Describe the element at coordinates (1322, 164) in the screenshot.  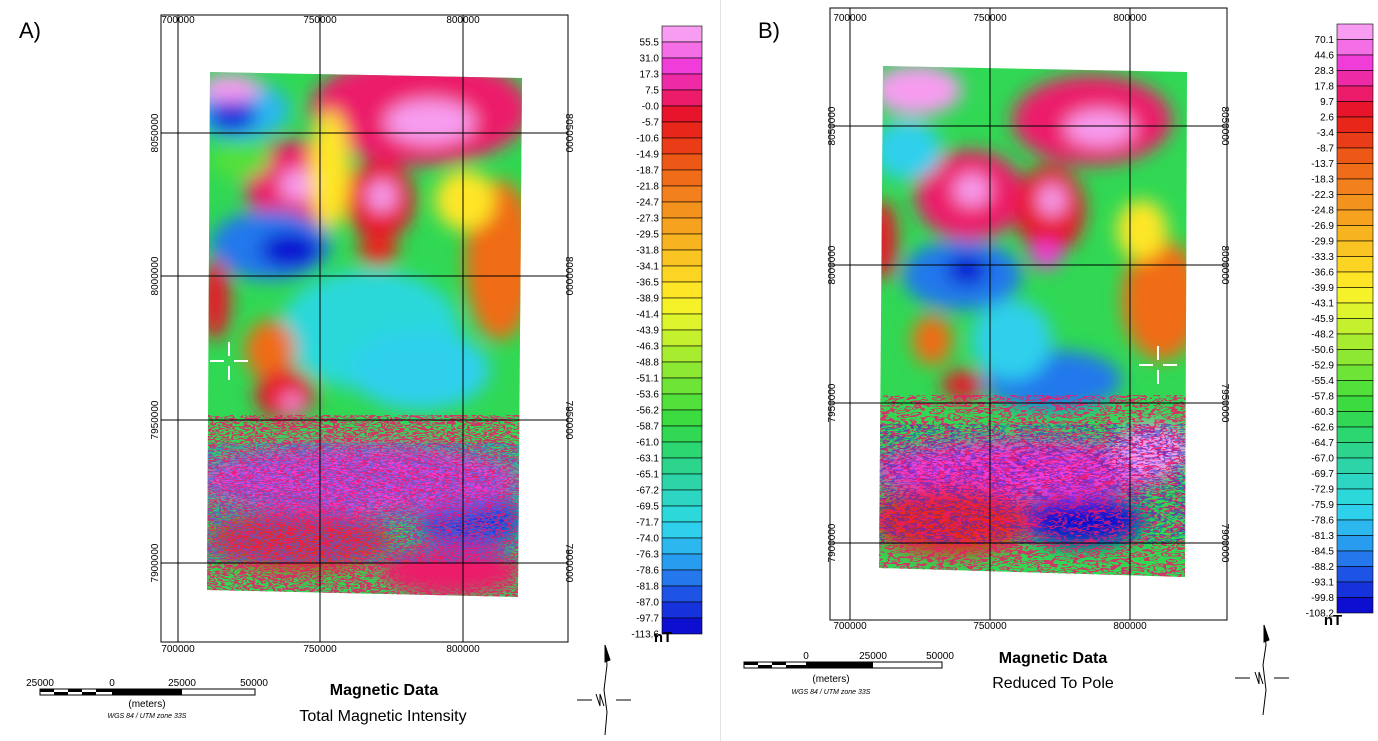
I see `legend-value: -13.7` at that location.